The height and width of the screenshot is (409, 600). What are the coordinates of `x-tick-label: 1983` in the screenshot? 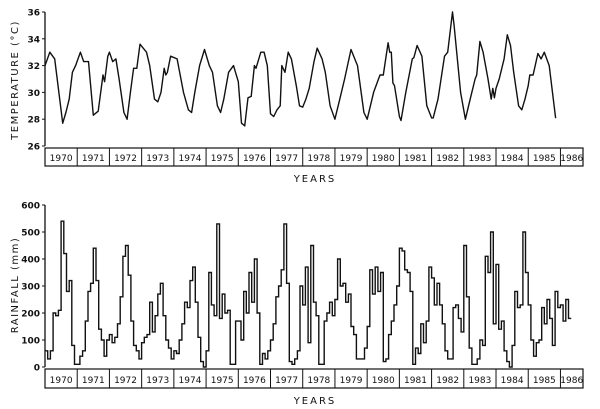 It's located at (479, 159).